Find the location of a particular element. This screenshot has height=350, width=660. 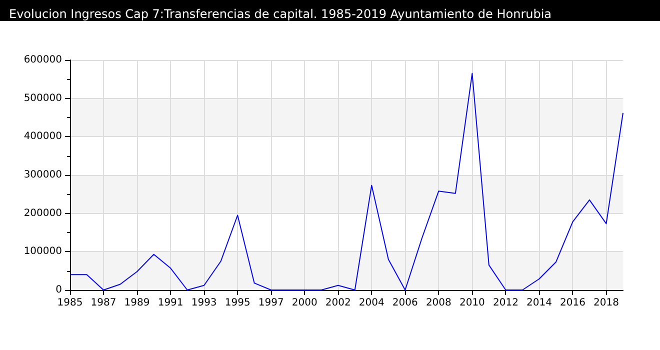

x-tick-label: 2000 is located at coordinates (305, 303).